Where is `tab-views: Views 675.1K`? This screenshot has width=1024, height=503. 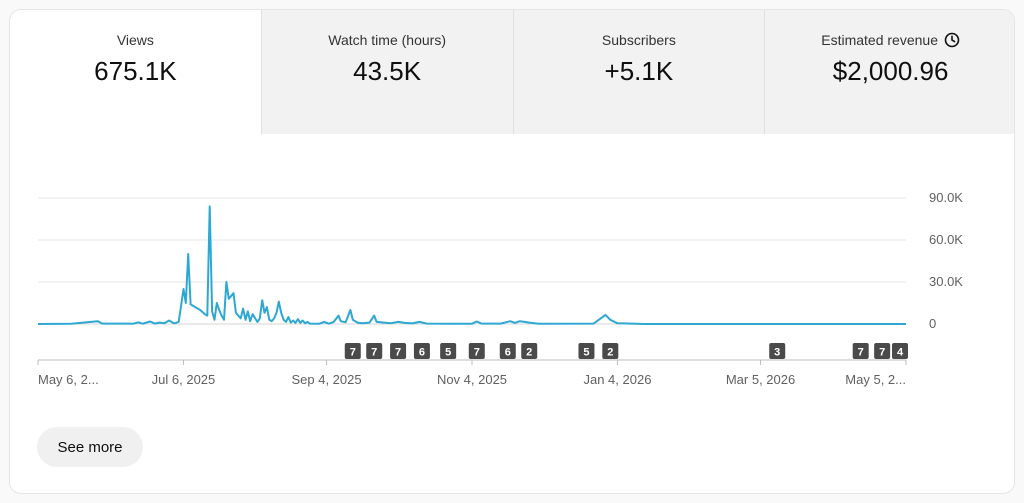 tab-views: Views 675.1K is located at coordinates (135, 72).